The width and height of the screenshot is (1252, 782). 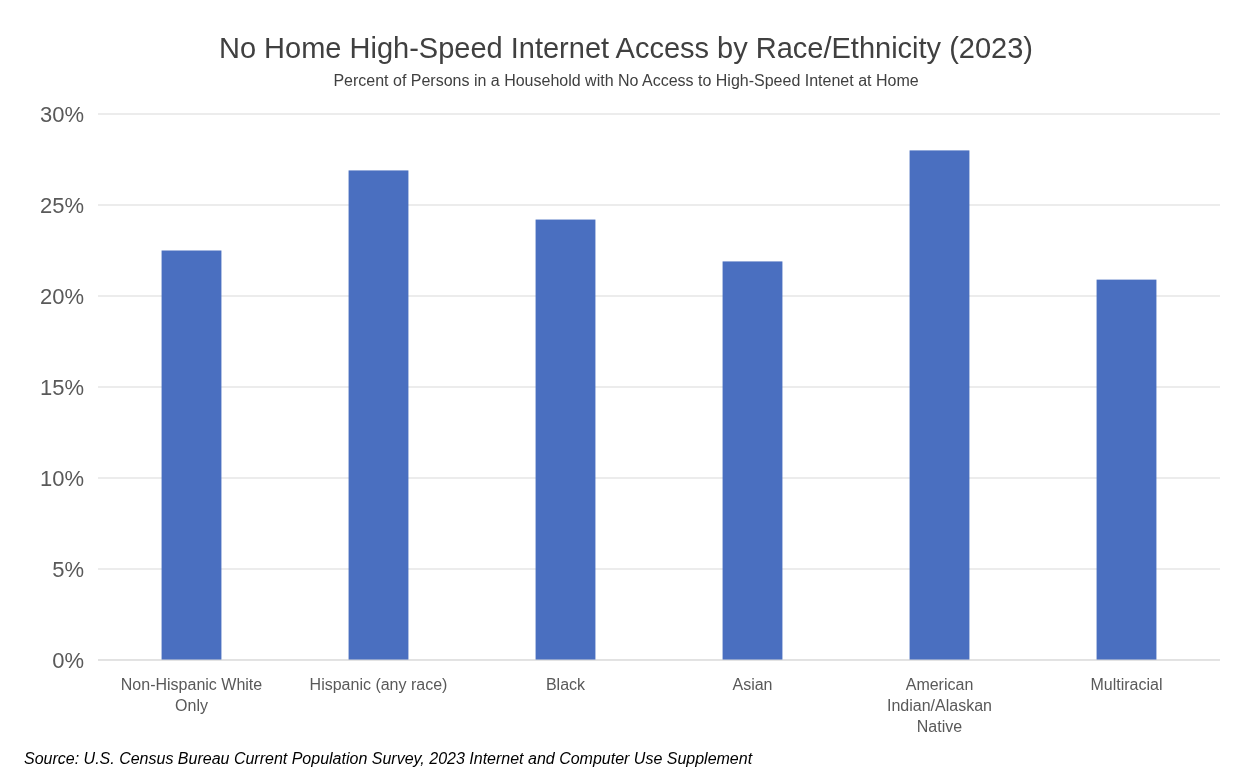 I want to click on y-tick-label: 30%, so click(x=61, y=114).